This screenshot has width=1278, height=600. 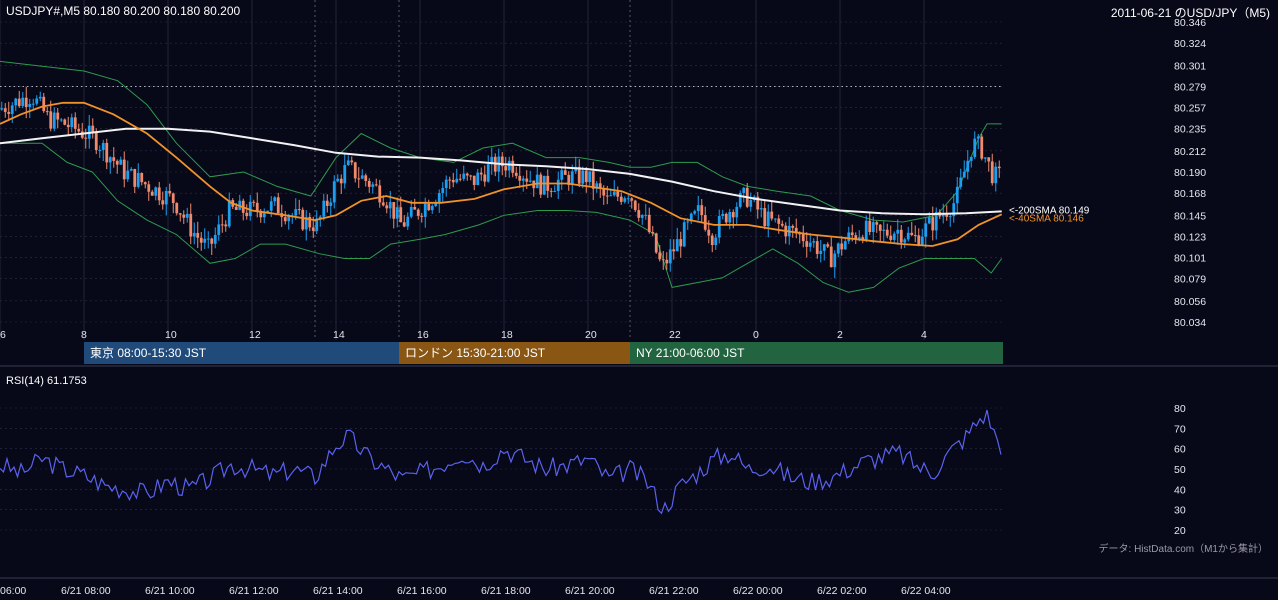 What do you see at coordinates (1190, 13) in the screenshot?
I see `chart-title: 2011-06-21 のUSD/JPY（M5)` at bounding box center [1190, 13].